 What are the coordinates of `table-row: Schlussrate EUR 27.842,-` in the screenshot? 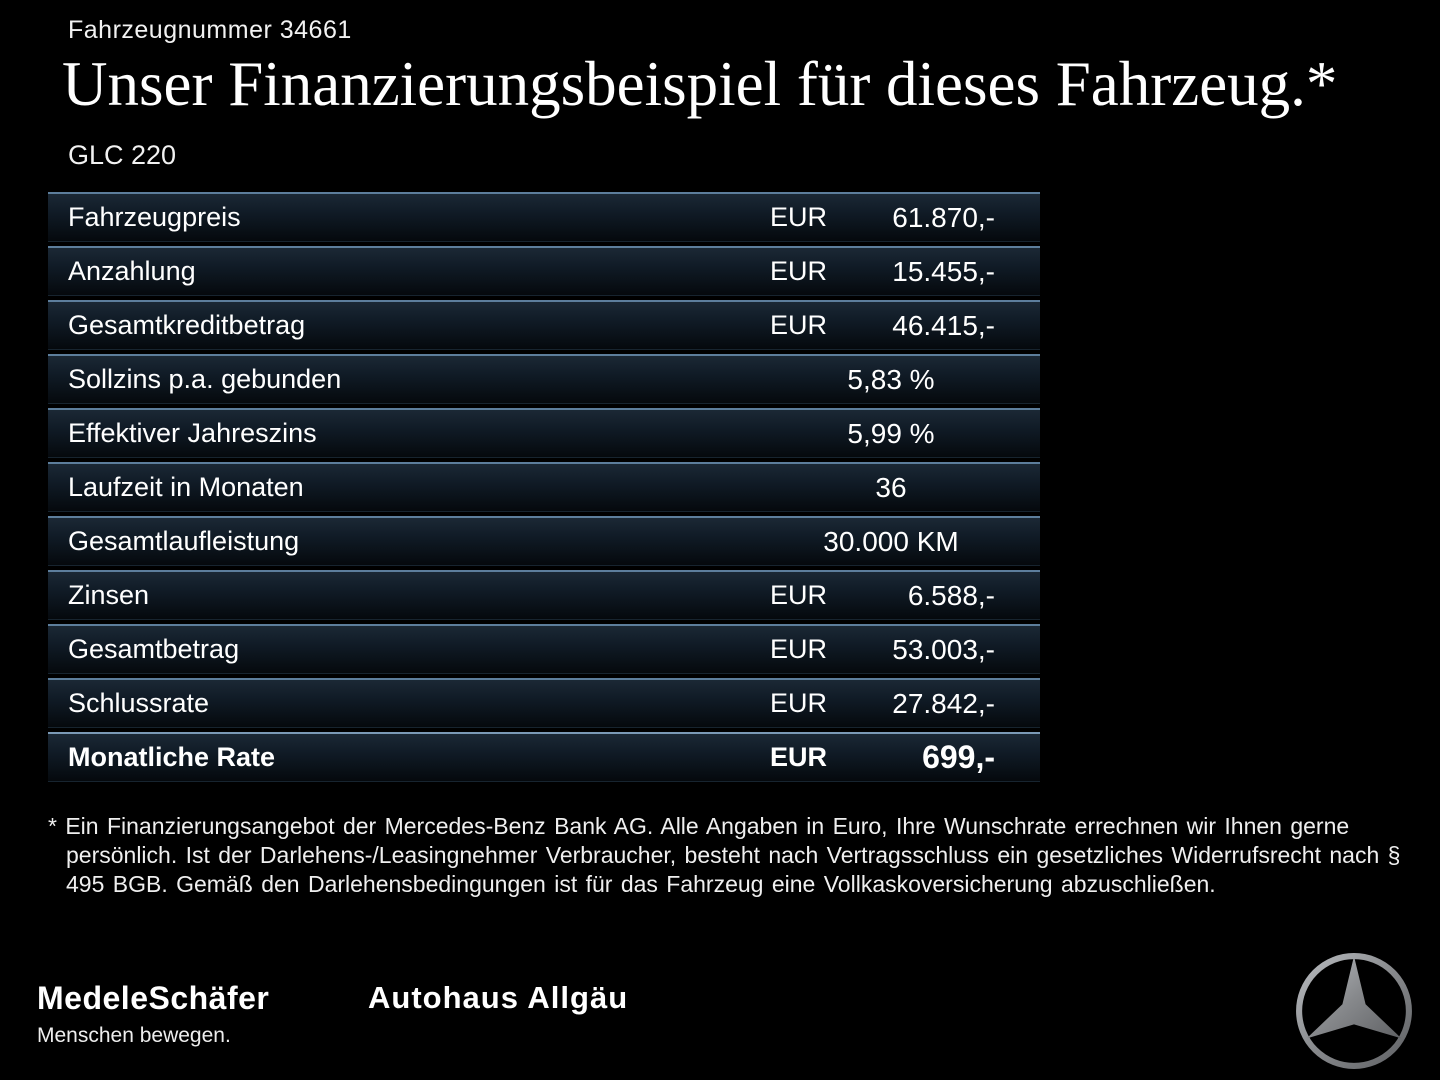 It's located at (544, 703).